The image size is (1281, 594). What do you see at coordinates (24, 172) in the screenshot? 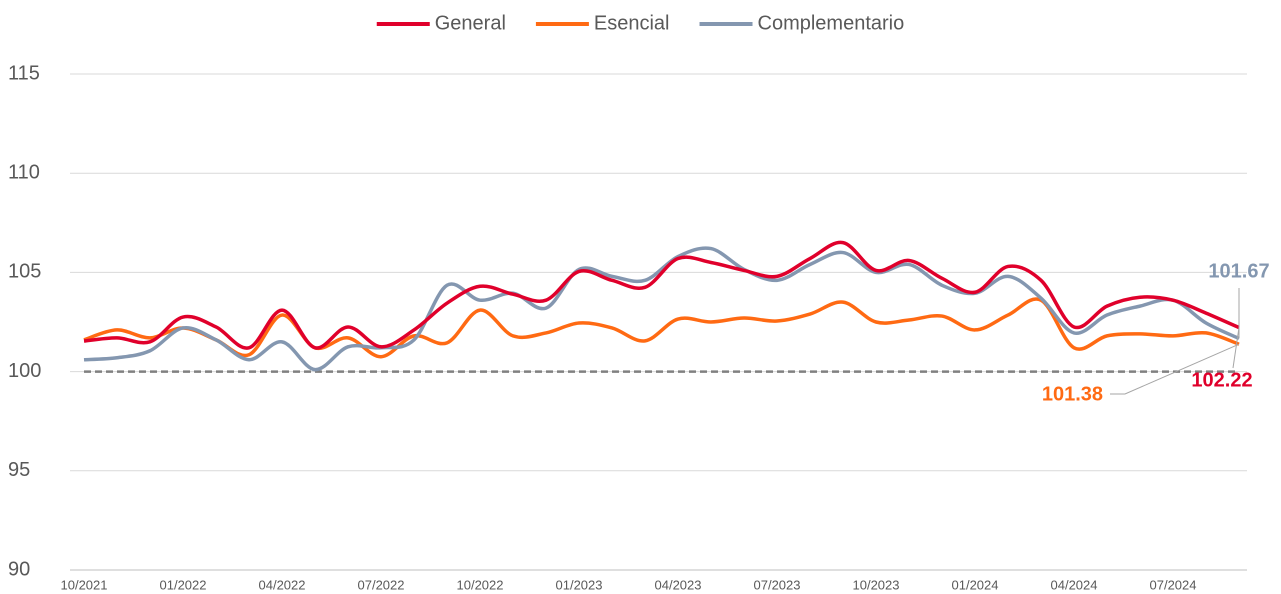
I see `y-tick-label: 110` at bounding box center [24, 172].